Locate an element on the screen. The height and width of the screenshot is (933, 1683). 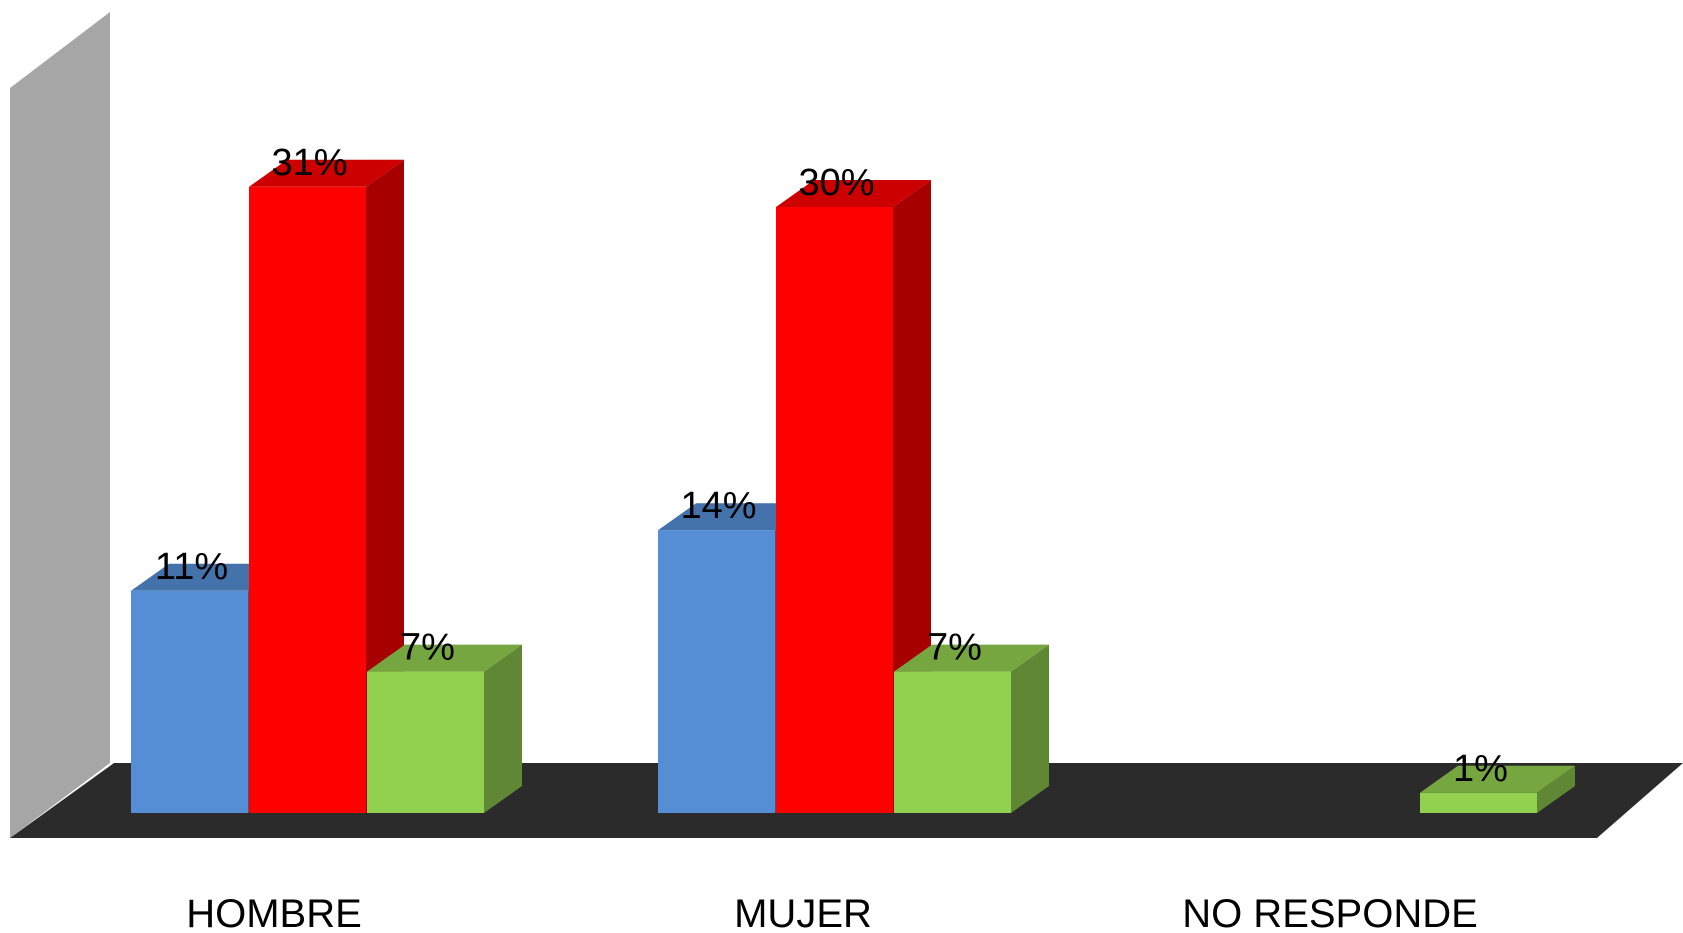
back-wall is located at coordinates (60, 425).